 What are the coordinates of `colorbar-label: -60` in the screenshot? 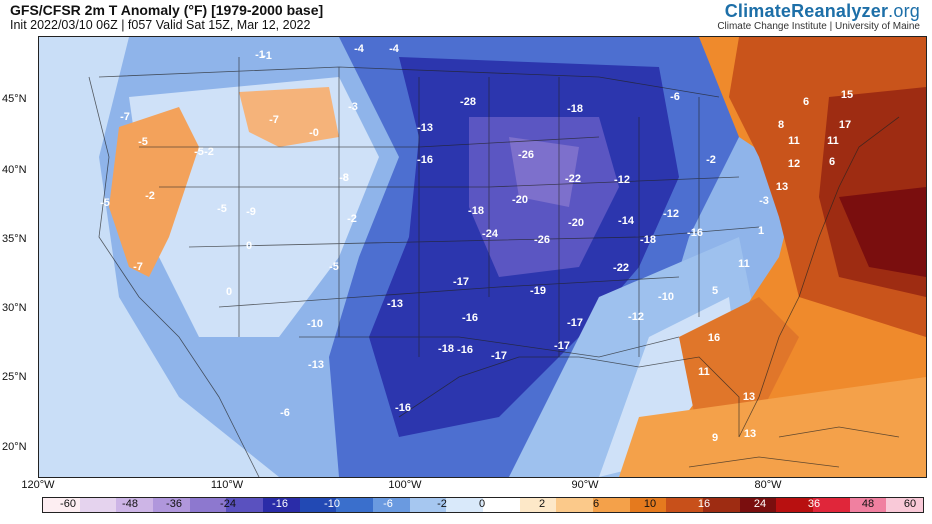 It's located at (68, 504).